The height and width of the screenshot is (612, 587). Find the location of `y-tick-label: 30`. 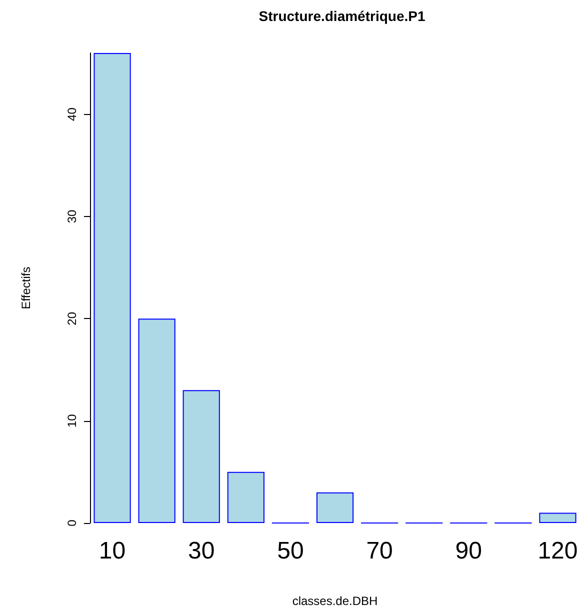

y-tick-label: 30 is located at coordinates (72, 216).